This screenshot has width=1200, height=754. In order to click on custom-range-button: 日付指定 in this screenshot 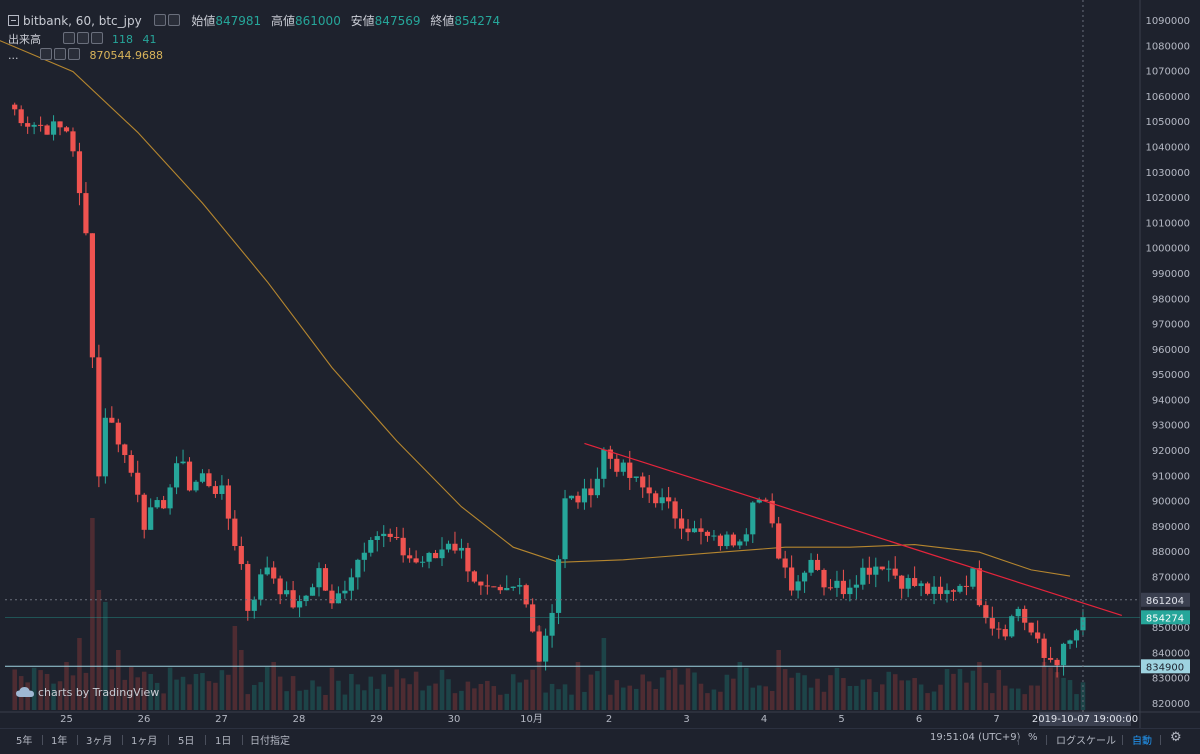, I will do `click(270, 741)`.